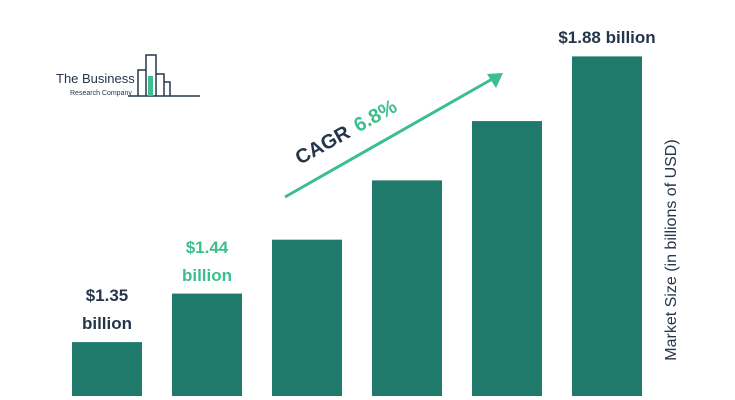  What do you see at coordinates (375, 115) in the screenshot?
I see `cagr-value: 6.8%` at bounding box center [375, 115].